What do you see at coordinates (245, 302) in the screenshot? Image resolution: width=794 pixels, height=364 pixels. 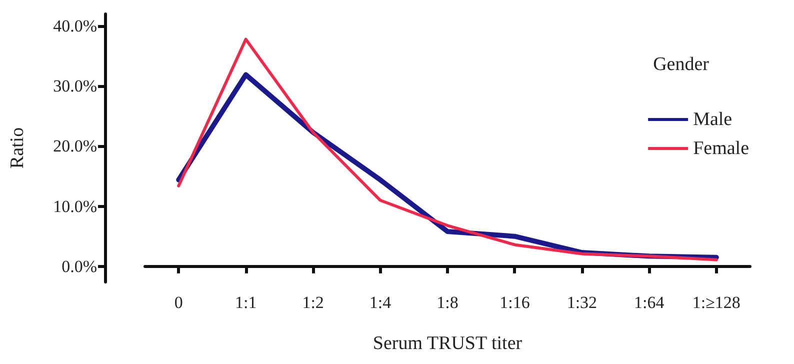 I see `x-tick-label: 1:1` at bounding box center [245, 302].